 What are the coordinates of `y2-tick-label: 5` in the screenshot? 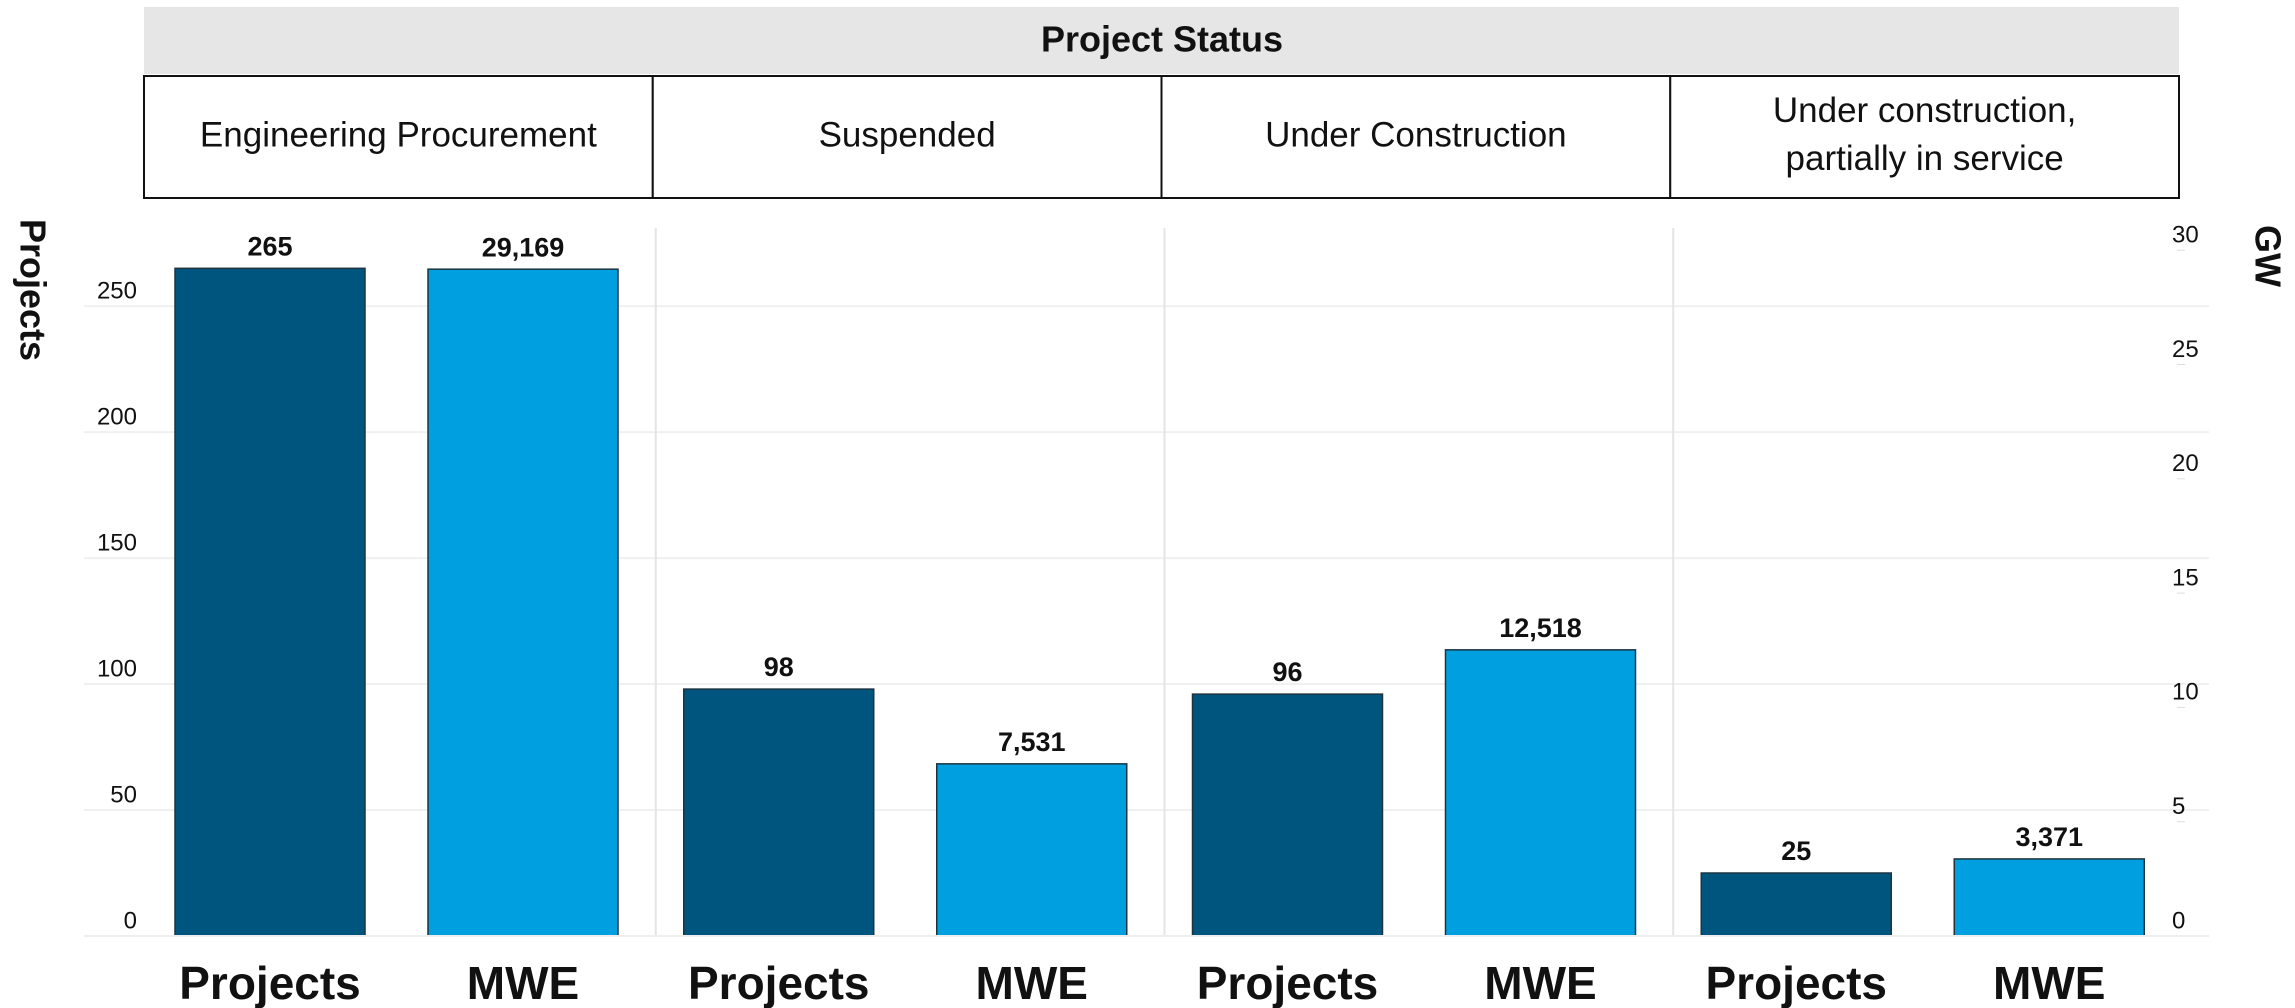 It's located at (2178, 806).